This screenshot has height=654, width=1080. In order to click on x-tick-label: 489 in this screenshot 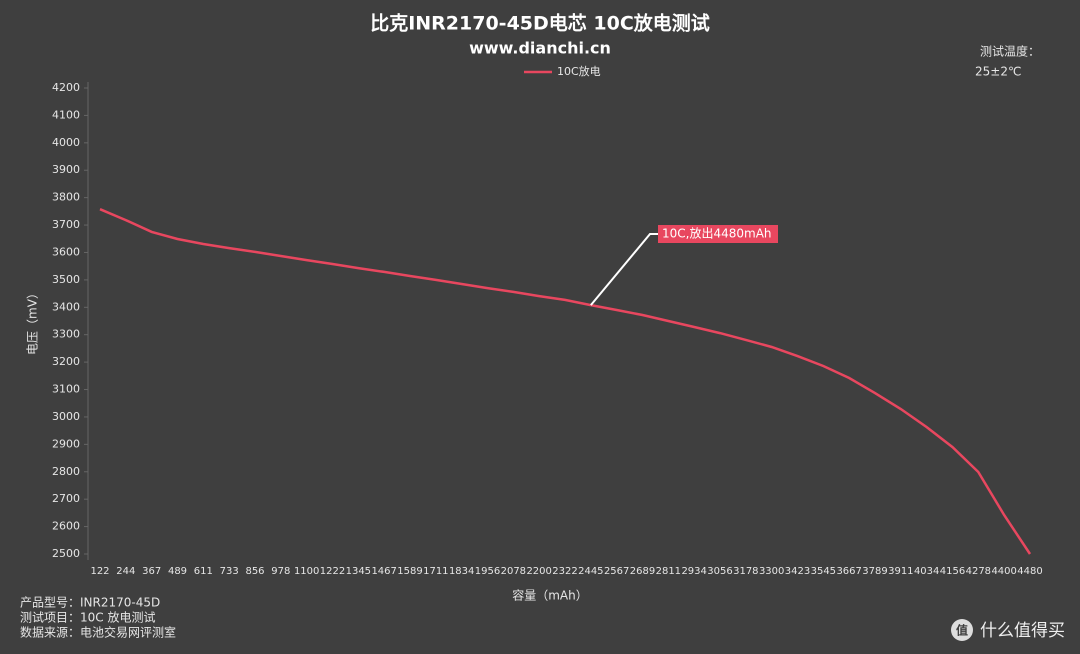, I will do `click(177, 571)`.